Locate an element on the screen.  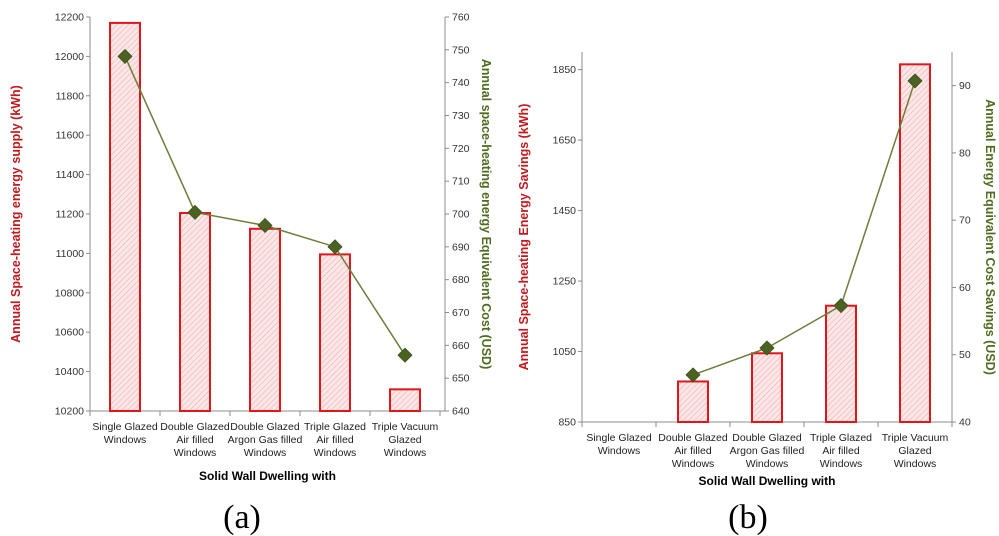
right-tick-label: 730 is located at coordinates (461, 116).